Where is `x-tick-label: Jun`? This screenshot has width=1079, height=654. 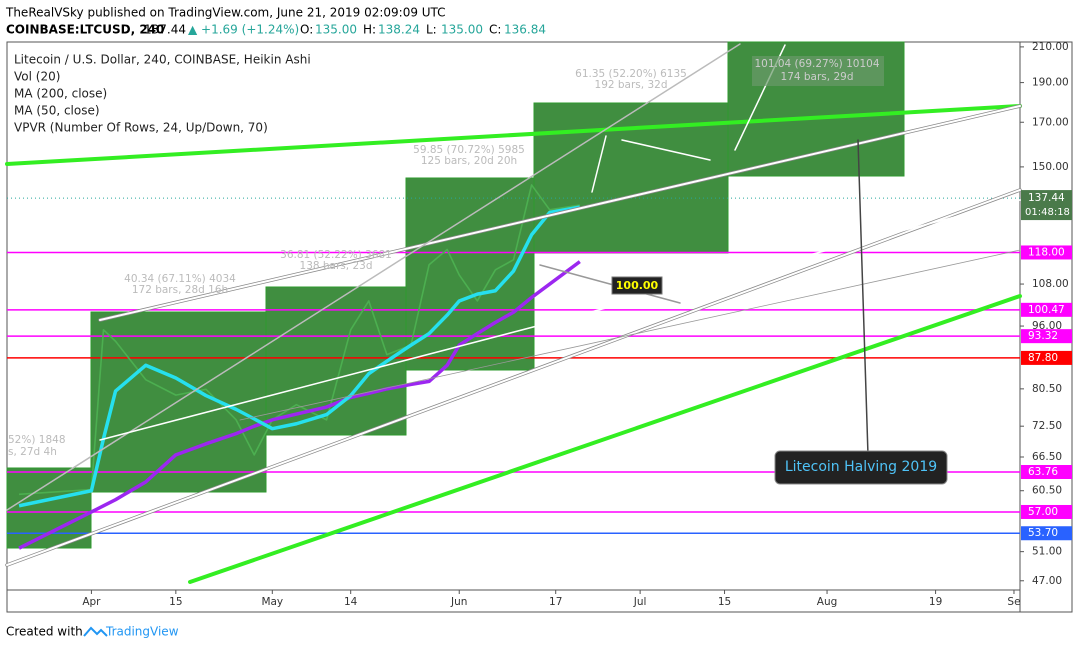 x-tick-label: Jun is located at coordinates (458, 602).